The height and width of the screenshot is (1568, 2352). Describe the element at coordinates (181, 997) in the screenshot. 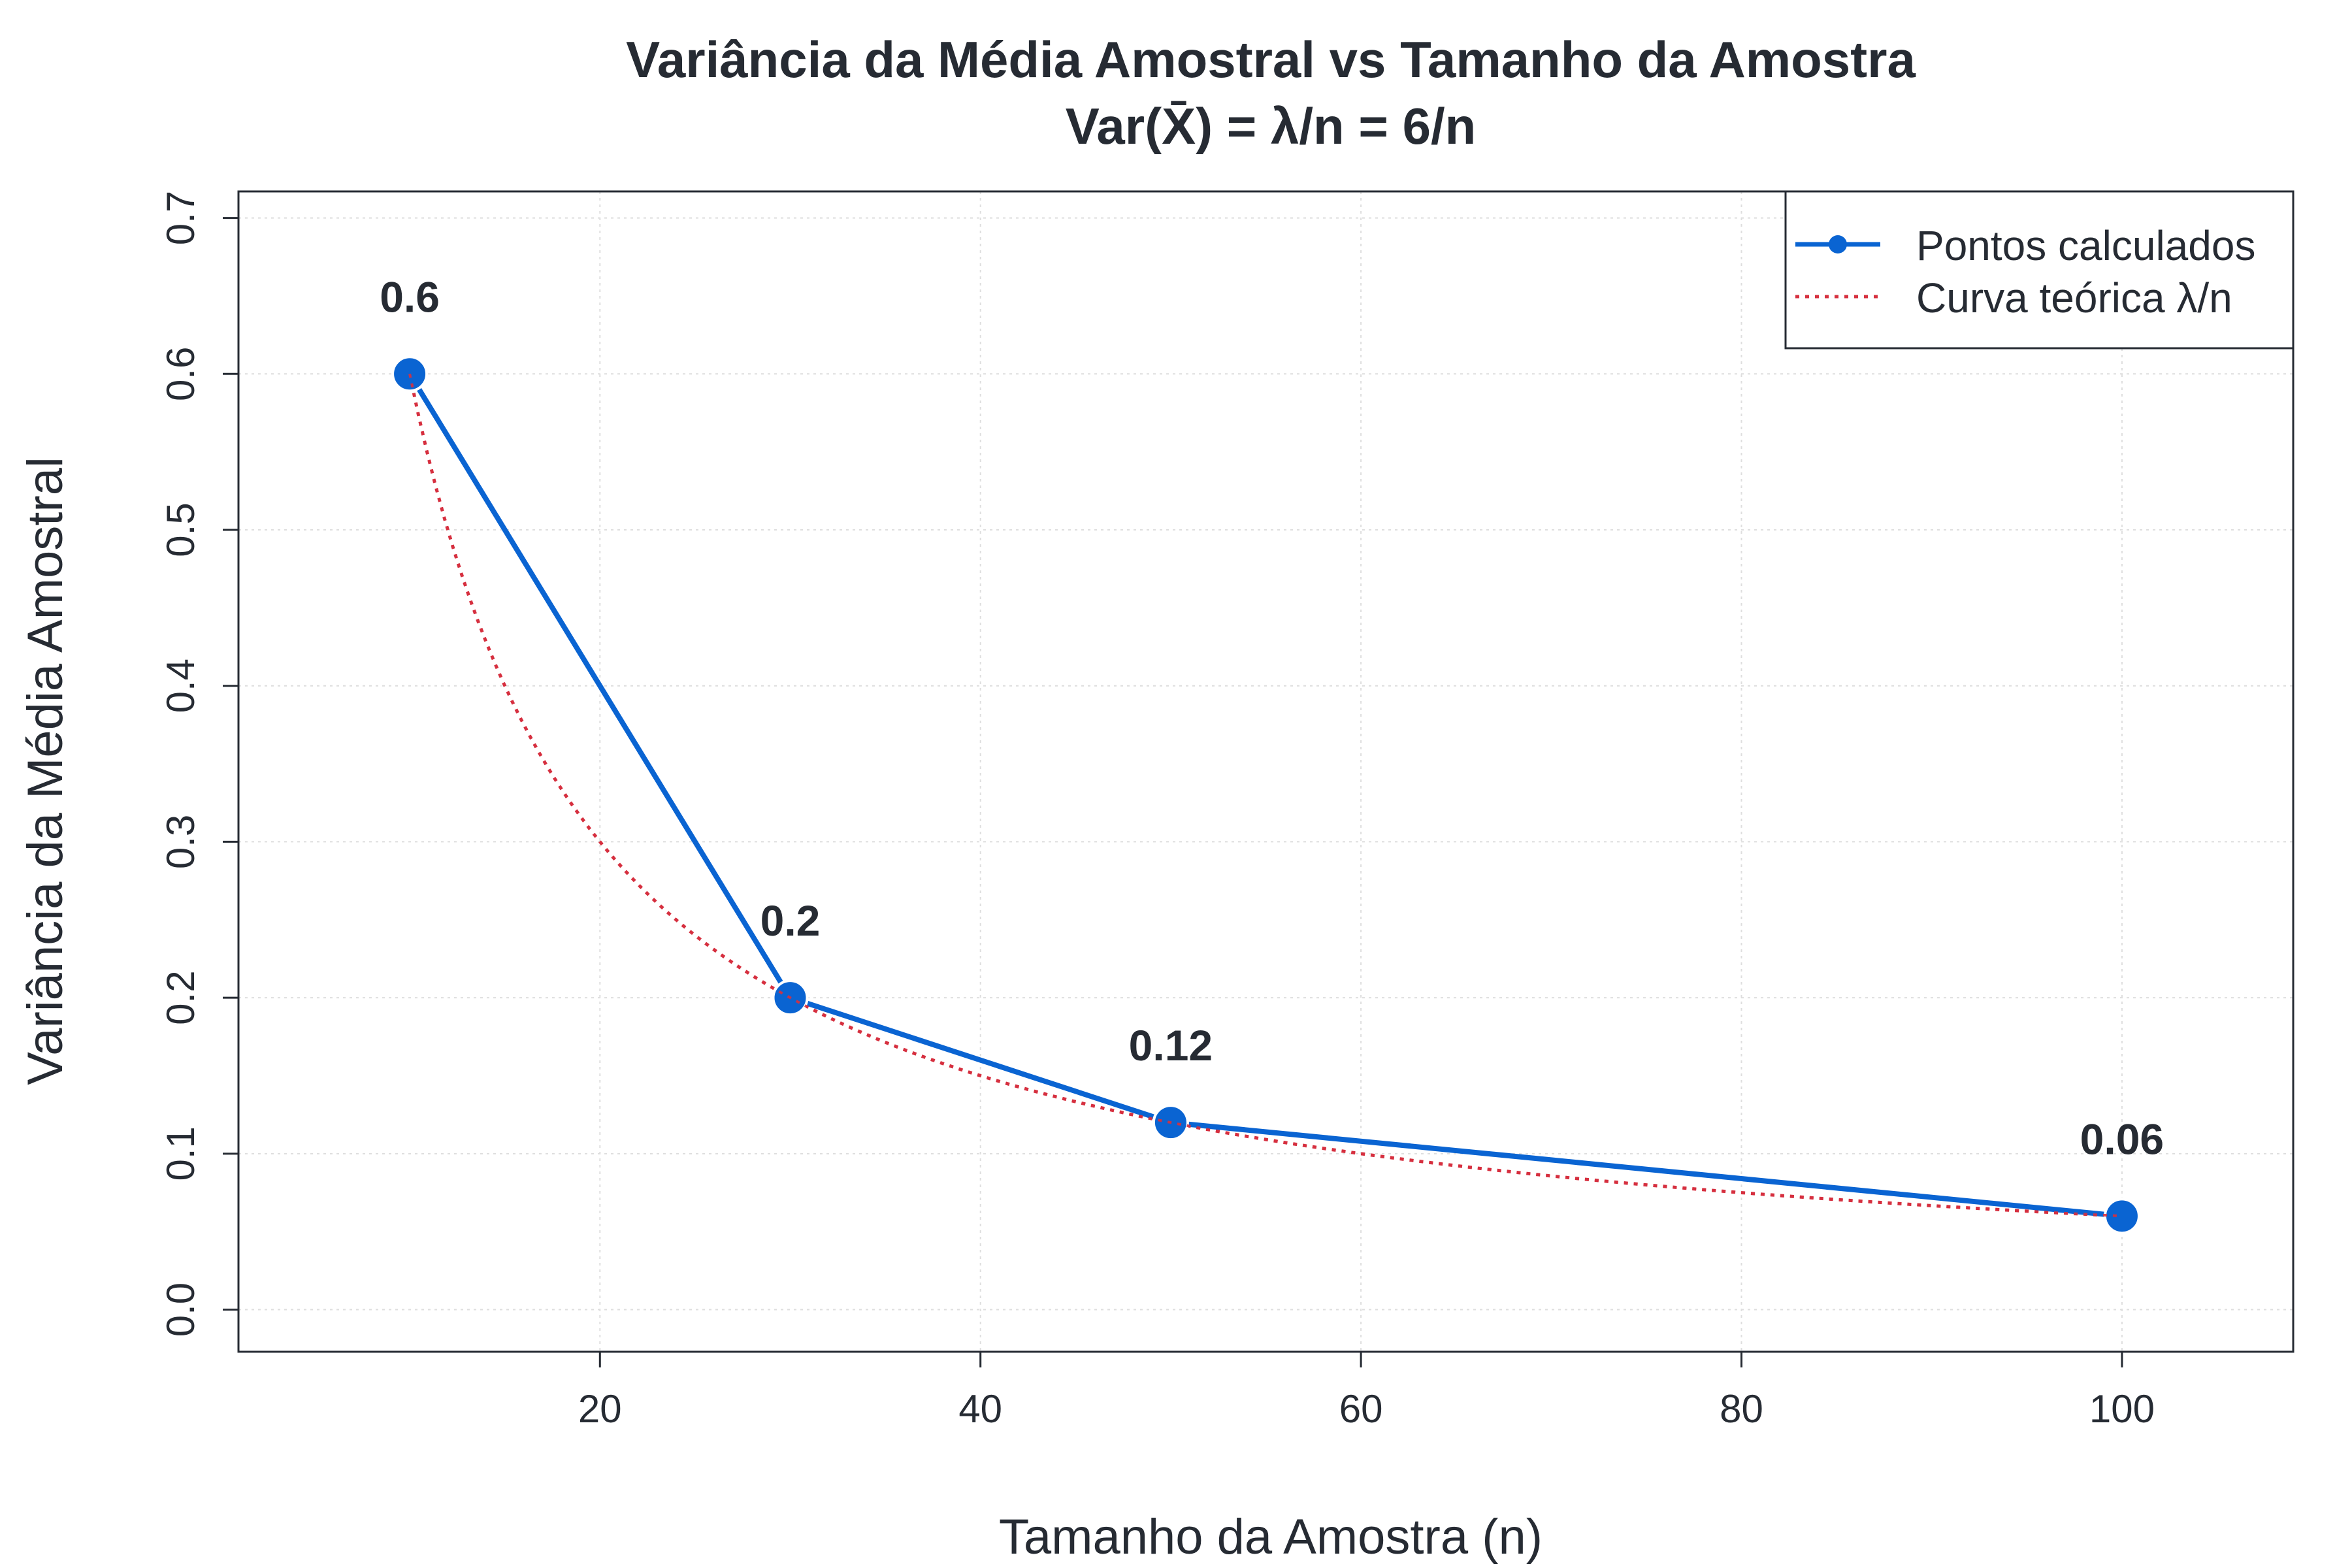

I see `y-tick-label: 0.2` at that location.